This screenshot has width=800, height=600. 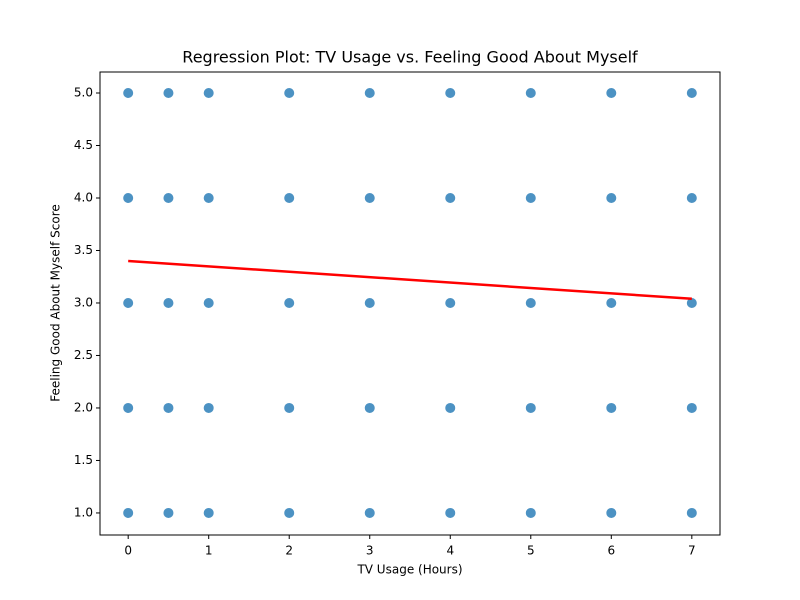 I want to click on x-tick-label: 6, so click(x=611, y=551).